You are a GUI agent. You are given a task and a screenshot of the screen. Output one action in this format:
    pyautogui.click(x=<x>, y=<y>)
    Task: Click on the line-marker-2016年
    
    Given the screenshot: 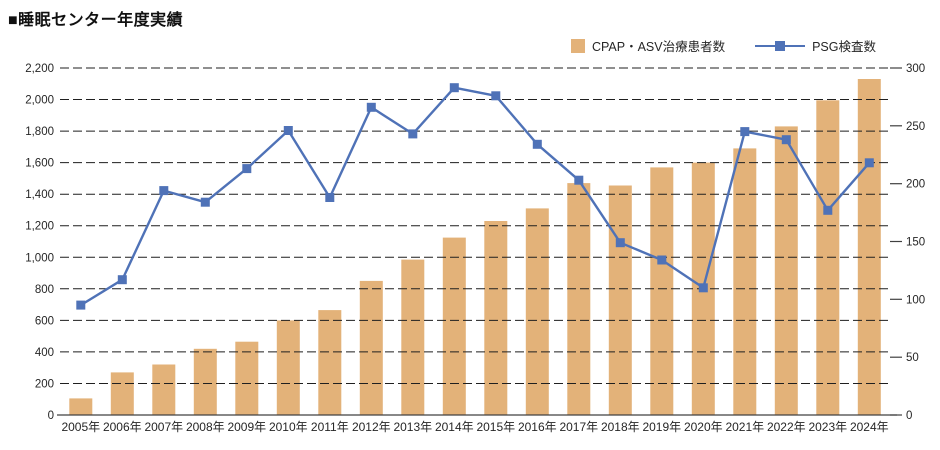 What is the action you would take?
    pyautogui.click(x=537, y=144)
    